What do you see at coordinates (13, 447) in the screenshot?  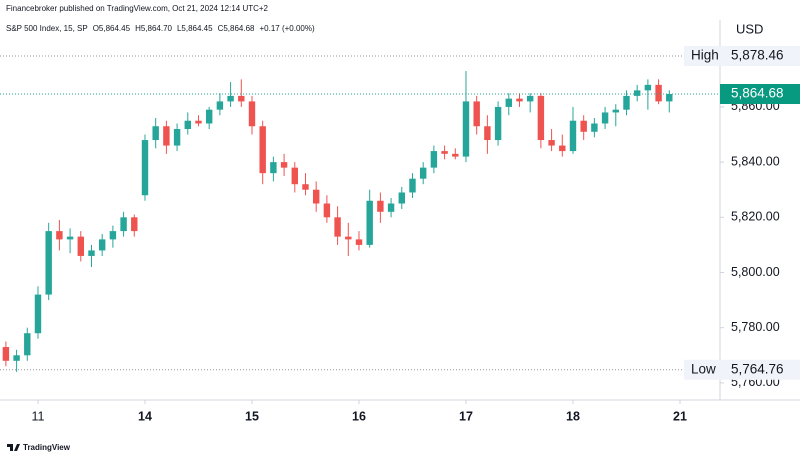 I see `logo-icon` at bounding box center [13, 447].